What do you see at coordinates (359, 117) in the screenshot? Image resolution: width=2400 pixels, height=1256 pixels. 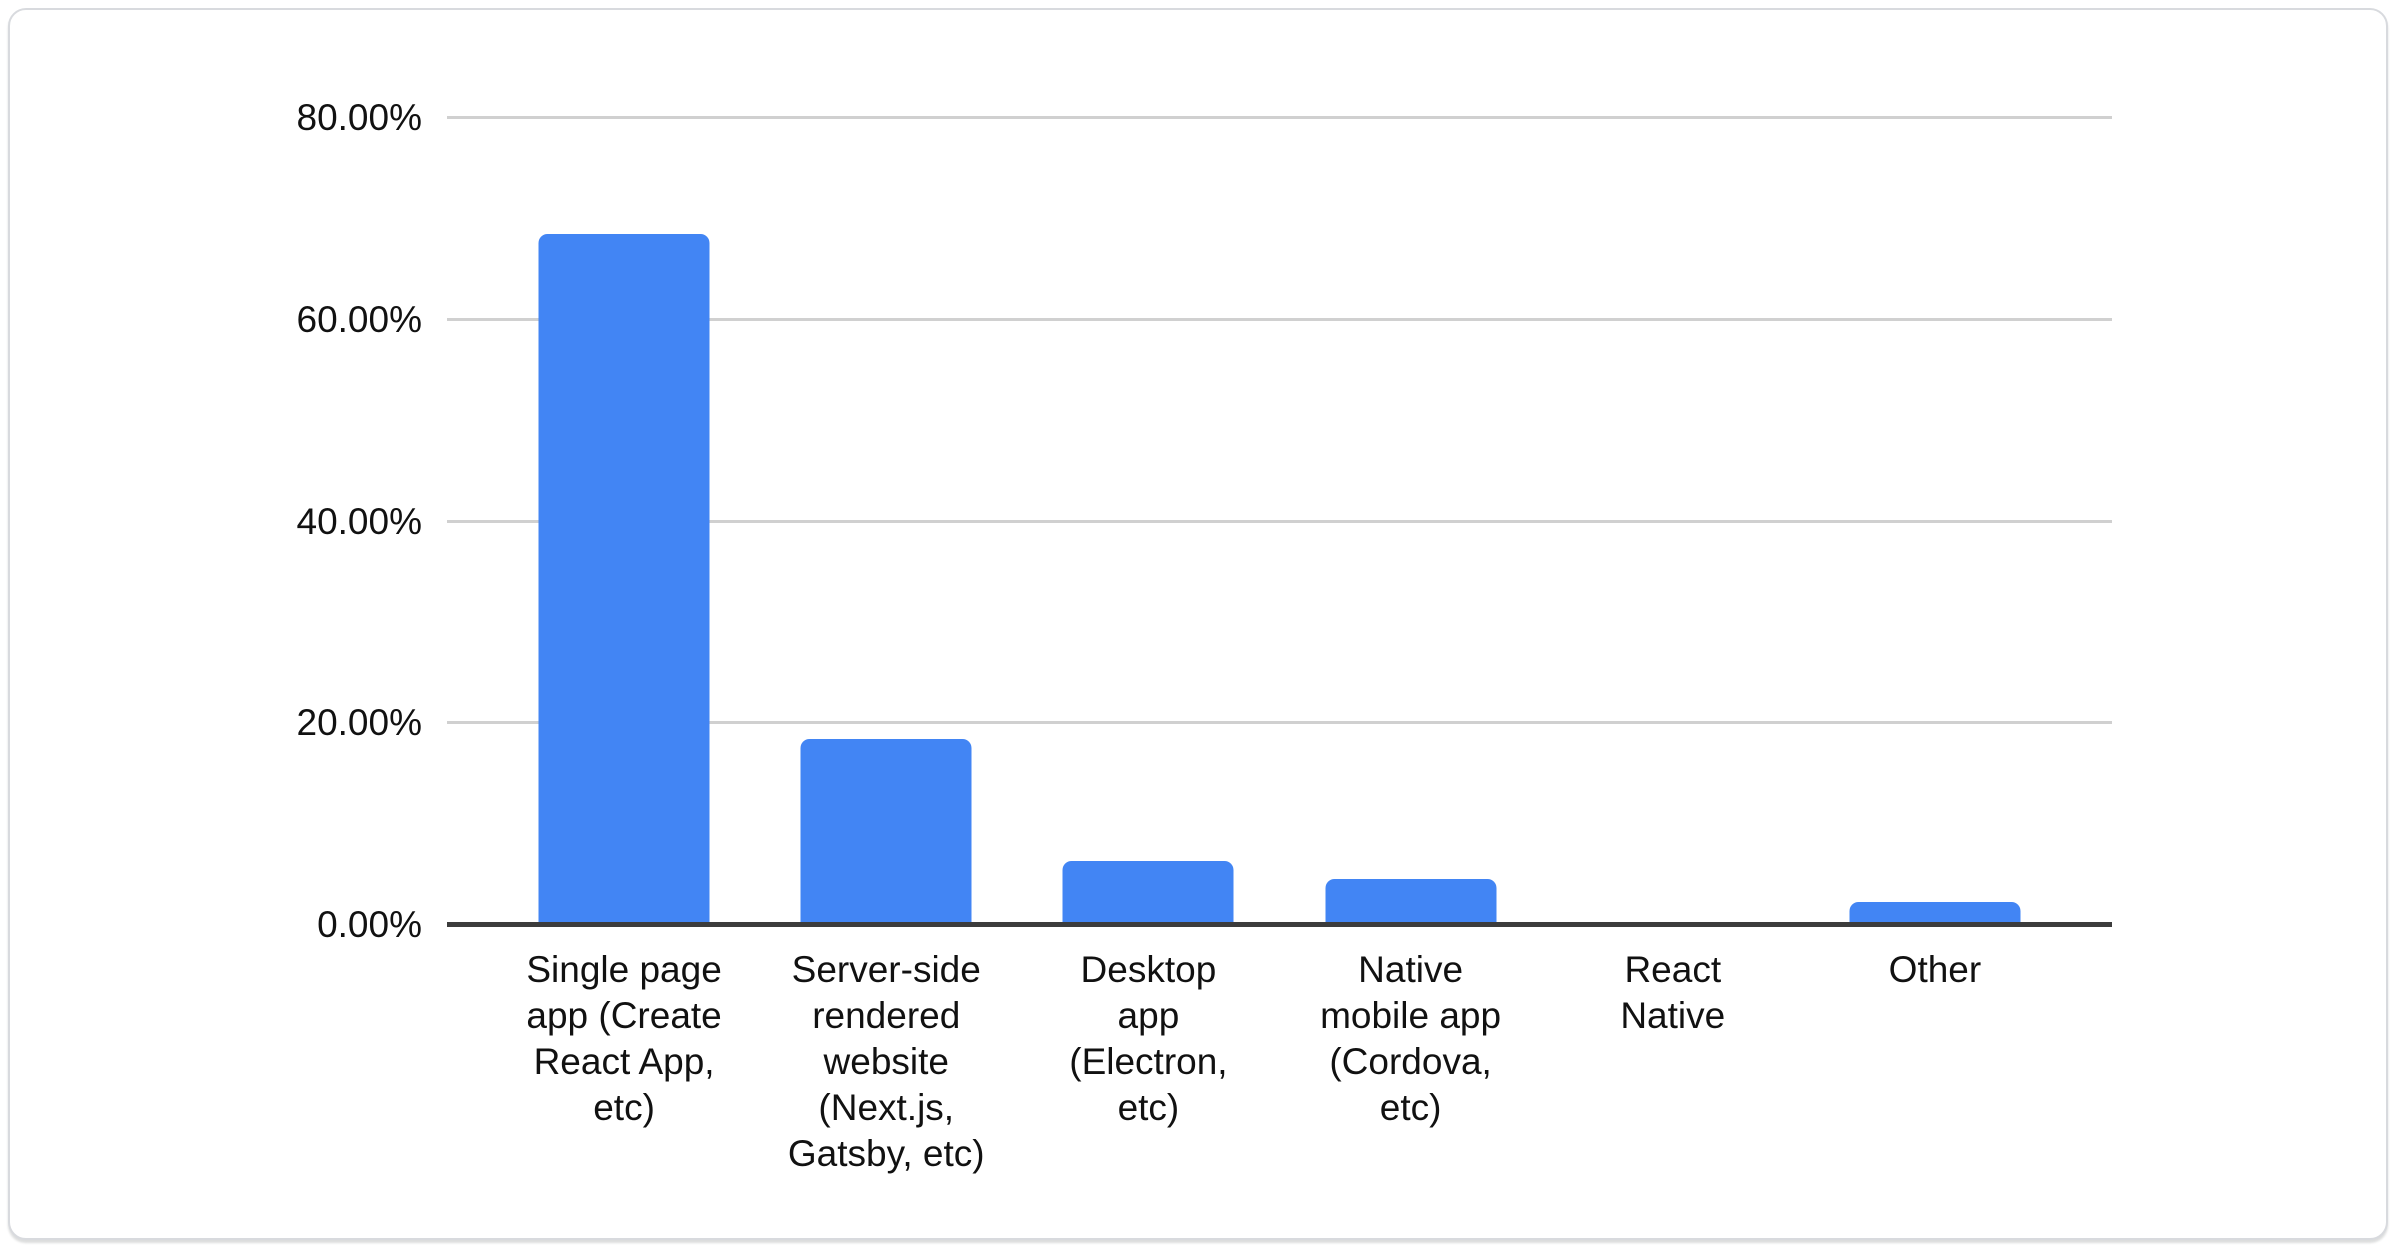 I see `y-tick-label: 80.00%` at bounding box center [359, 117].